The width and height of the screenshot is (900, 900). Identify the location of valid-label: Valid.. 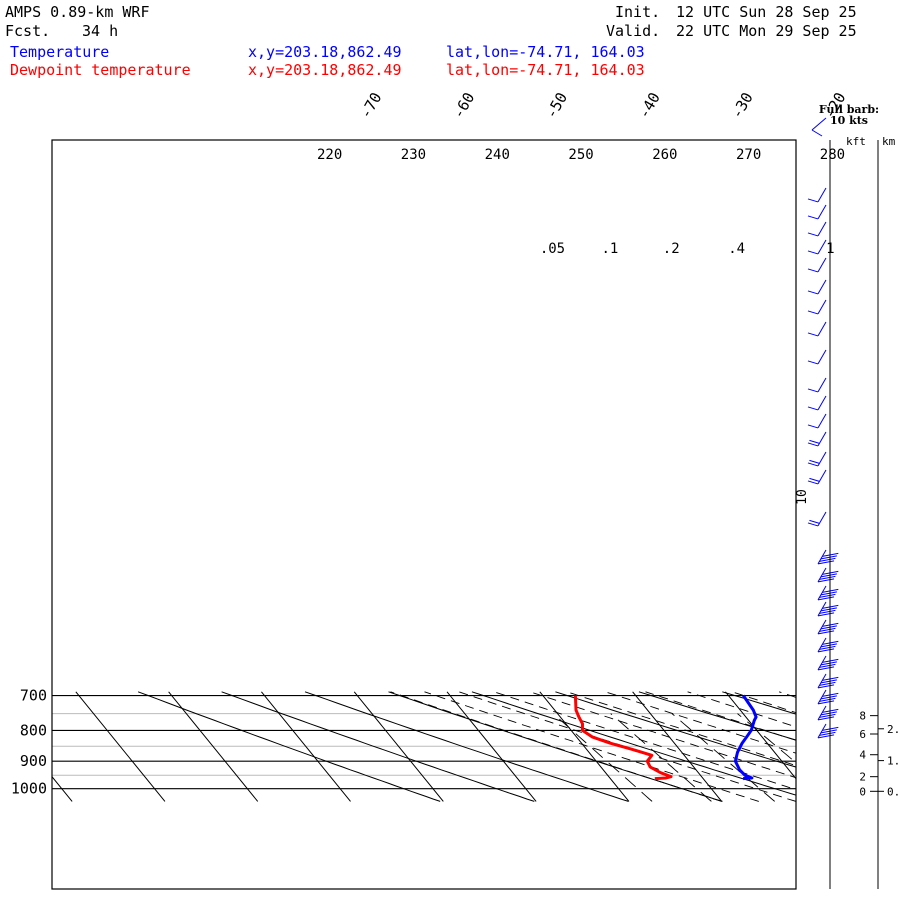
(633, 31).